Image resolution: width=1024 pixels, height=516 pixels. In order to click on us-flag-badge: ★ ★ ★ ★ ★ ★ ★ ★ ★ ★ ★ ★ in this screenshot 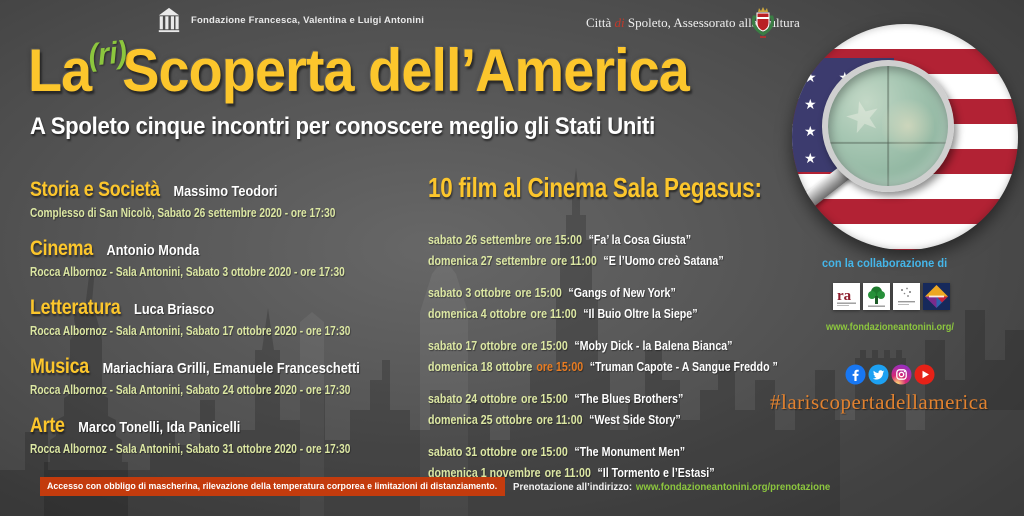, I will do `click(905, 137)`.